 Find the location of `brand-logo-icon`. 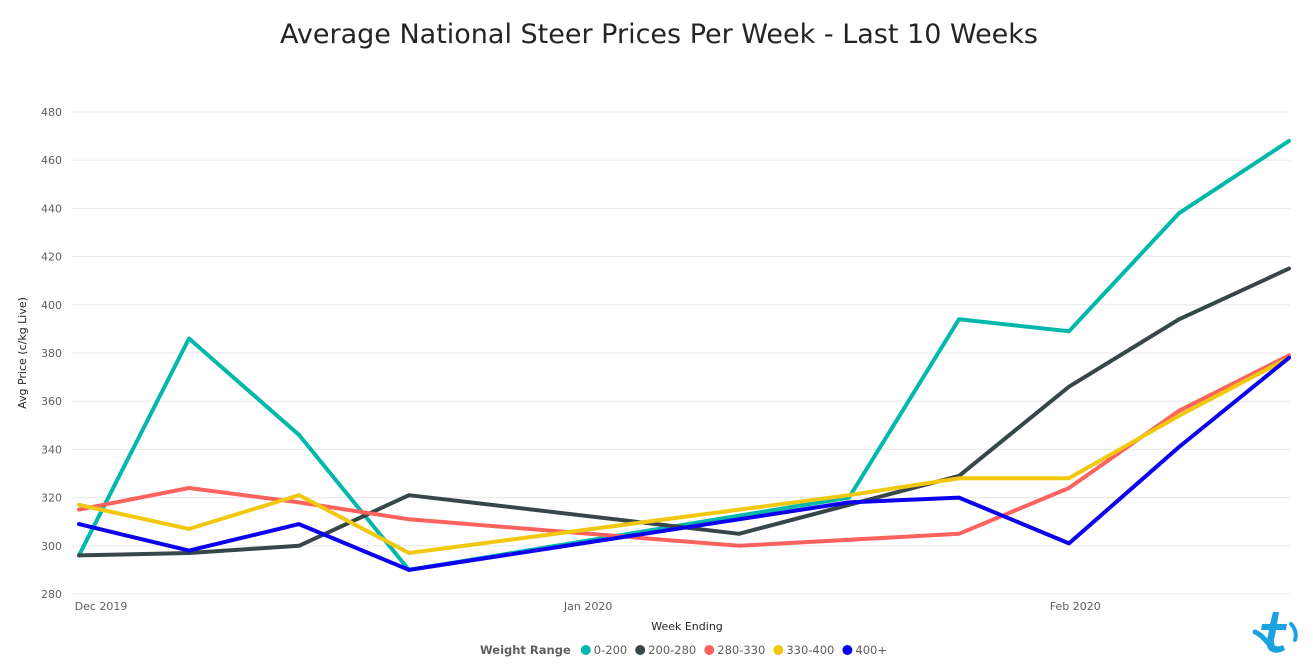

brand-logo-icon is located at coordinates (1275, 632).